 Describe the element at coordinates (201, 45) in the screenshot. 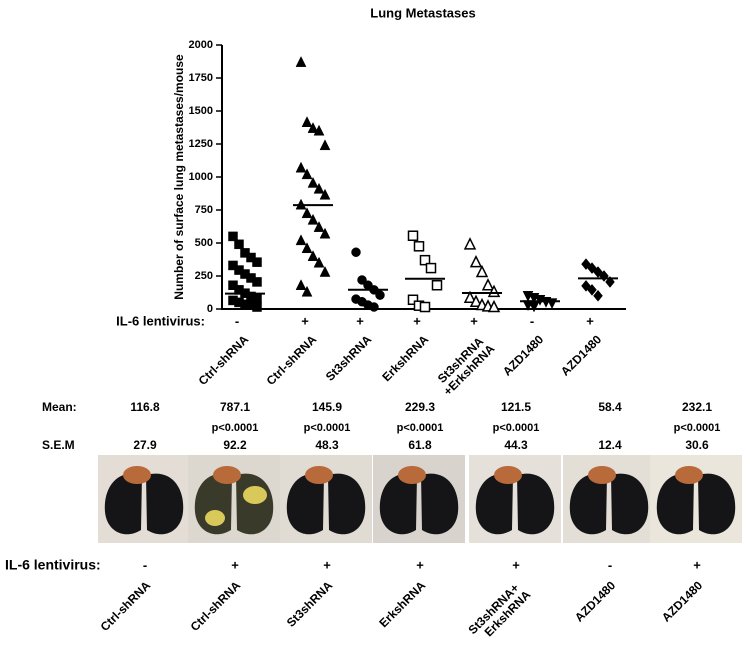

I see `y-tick-label: 2000` at that location.